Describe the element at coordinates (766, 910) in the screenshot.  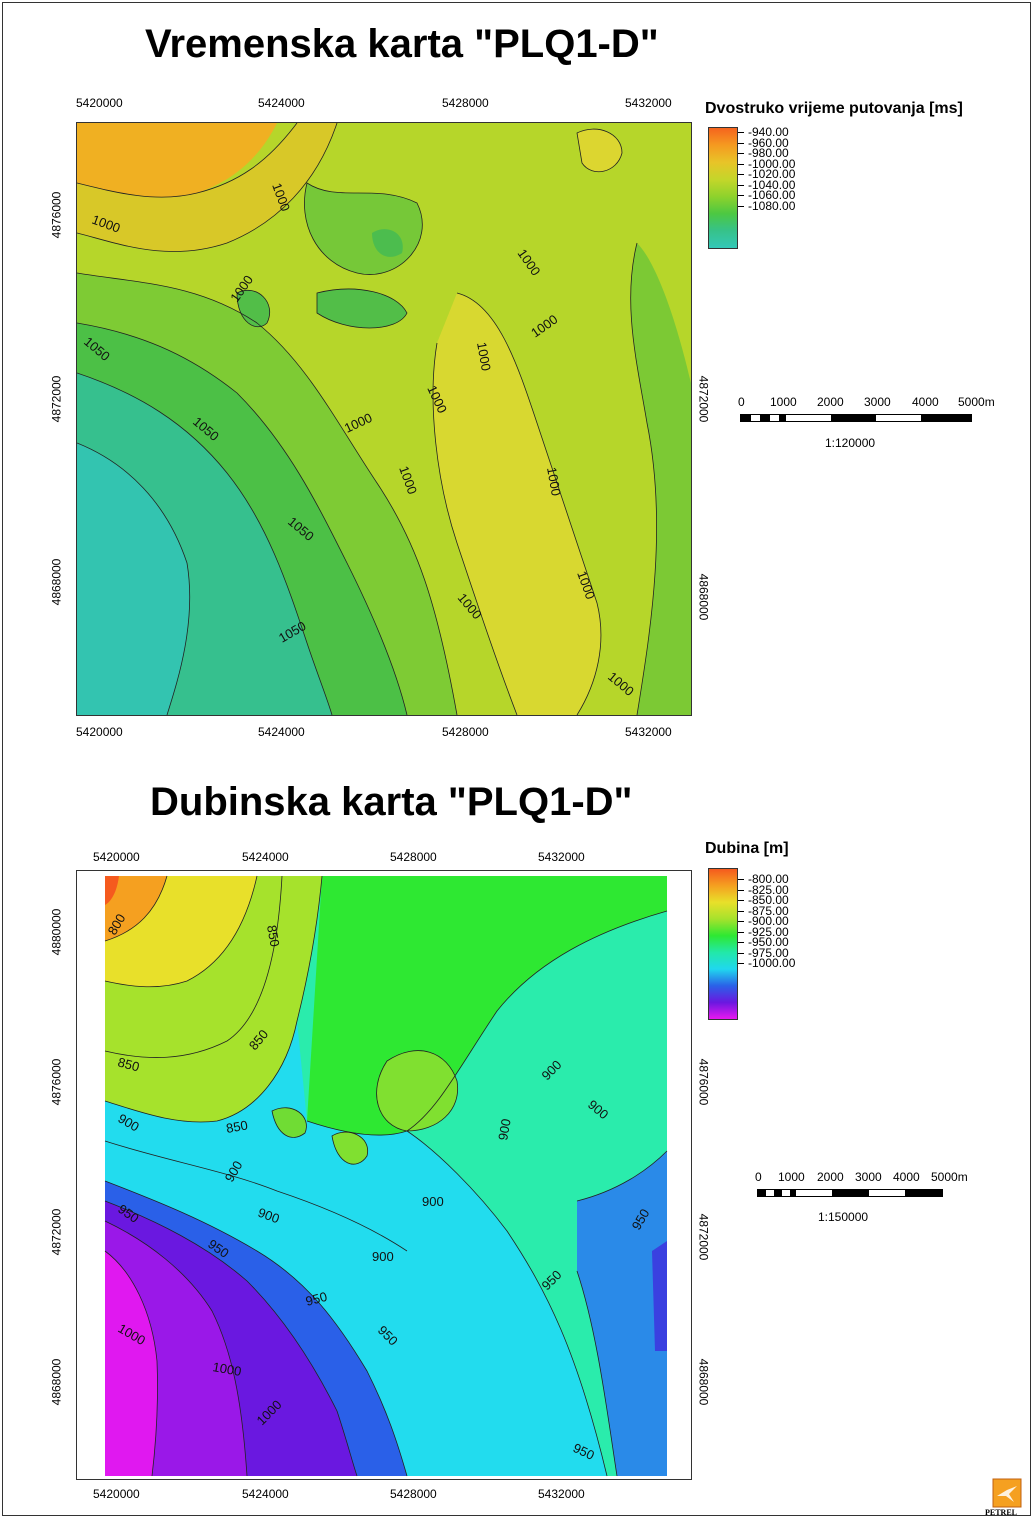
I see `depth-legend-value: -875.00` at that location.